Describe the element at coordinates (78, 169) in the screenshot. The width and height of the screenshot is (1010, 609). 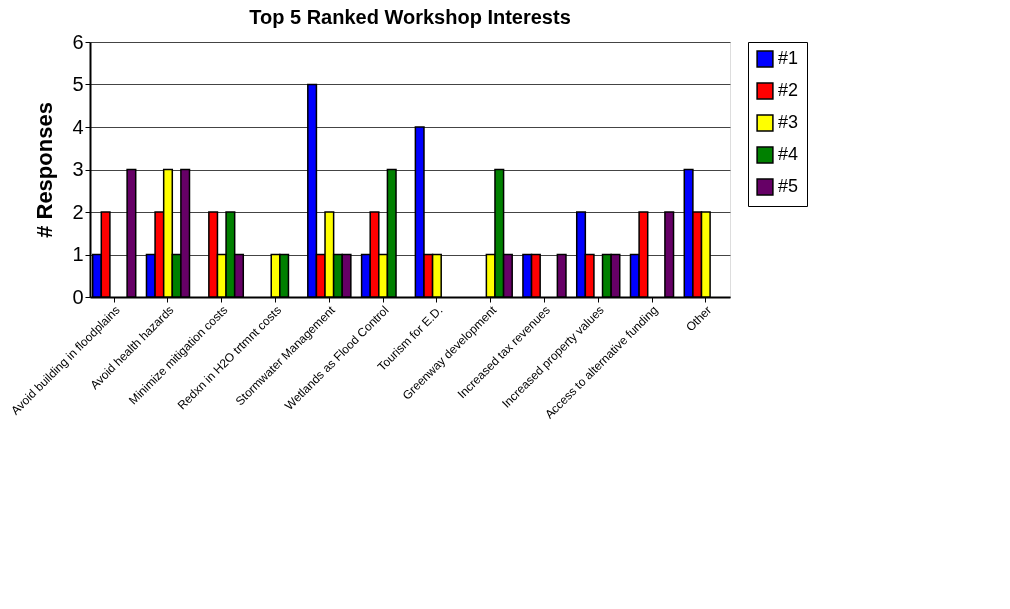
I see `y-tick-label: 3` at that location.